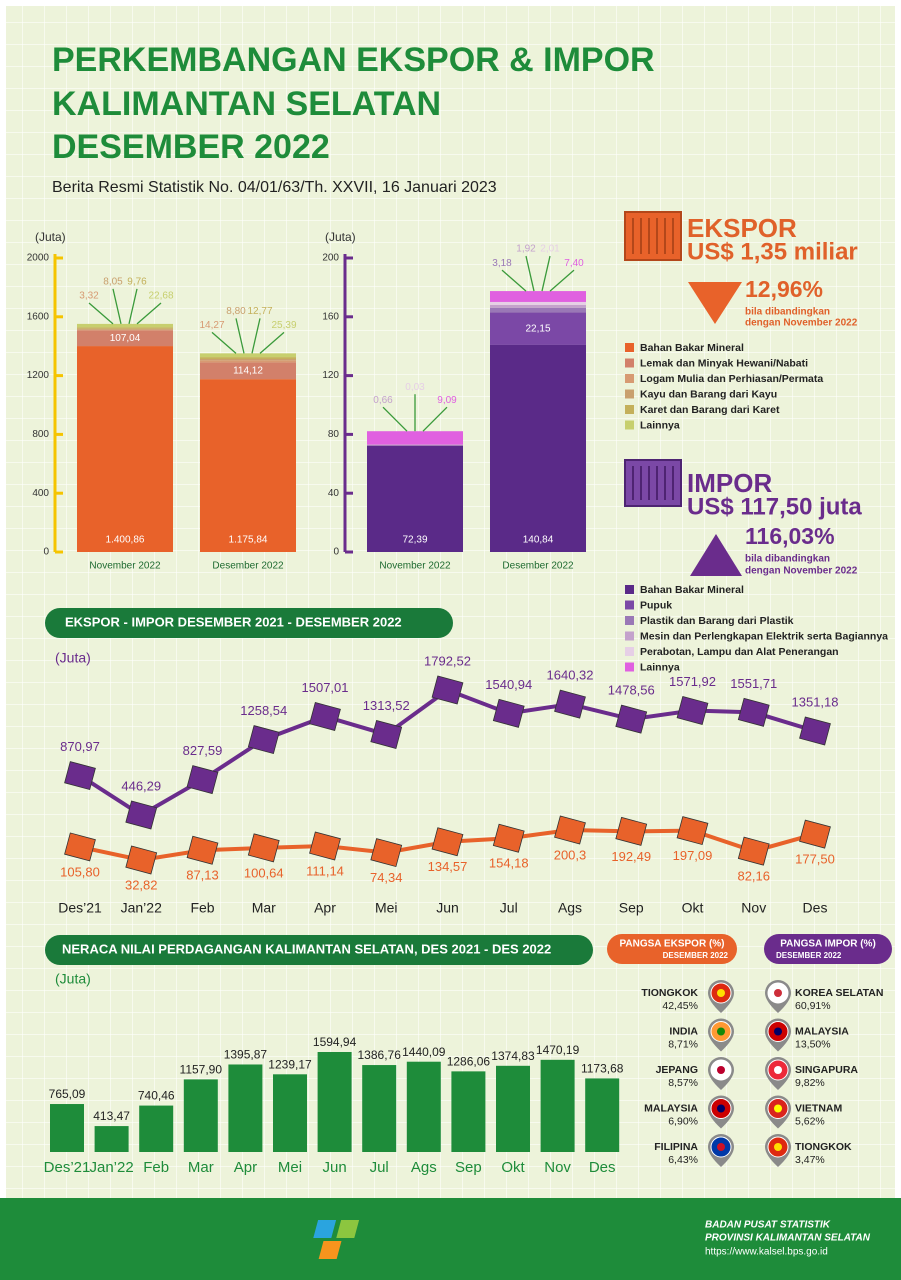  What do you see at coordinates (160, 296) in the screenshot?
I see `segment-label: 22,68` at bounding box center [160, 296].